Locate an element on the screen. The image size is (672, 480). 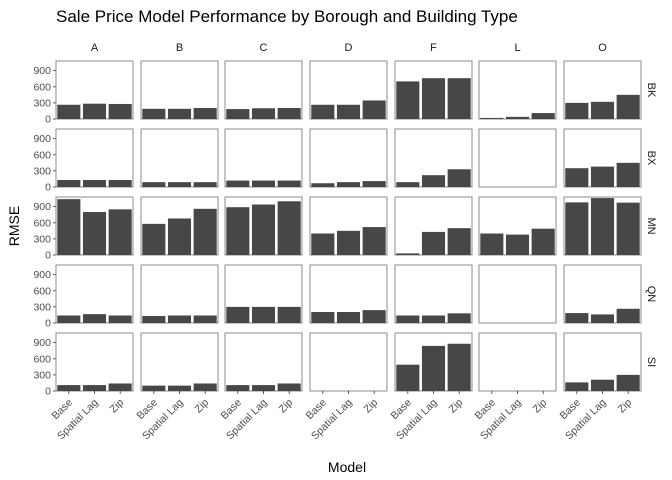
facet-column-label: D is located at coordinates (349, 48).